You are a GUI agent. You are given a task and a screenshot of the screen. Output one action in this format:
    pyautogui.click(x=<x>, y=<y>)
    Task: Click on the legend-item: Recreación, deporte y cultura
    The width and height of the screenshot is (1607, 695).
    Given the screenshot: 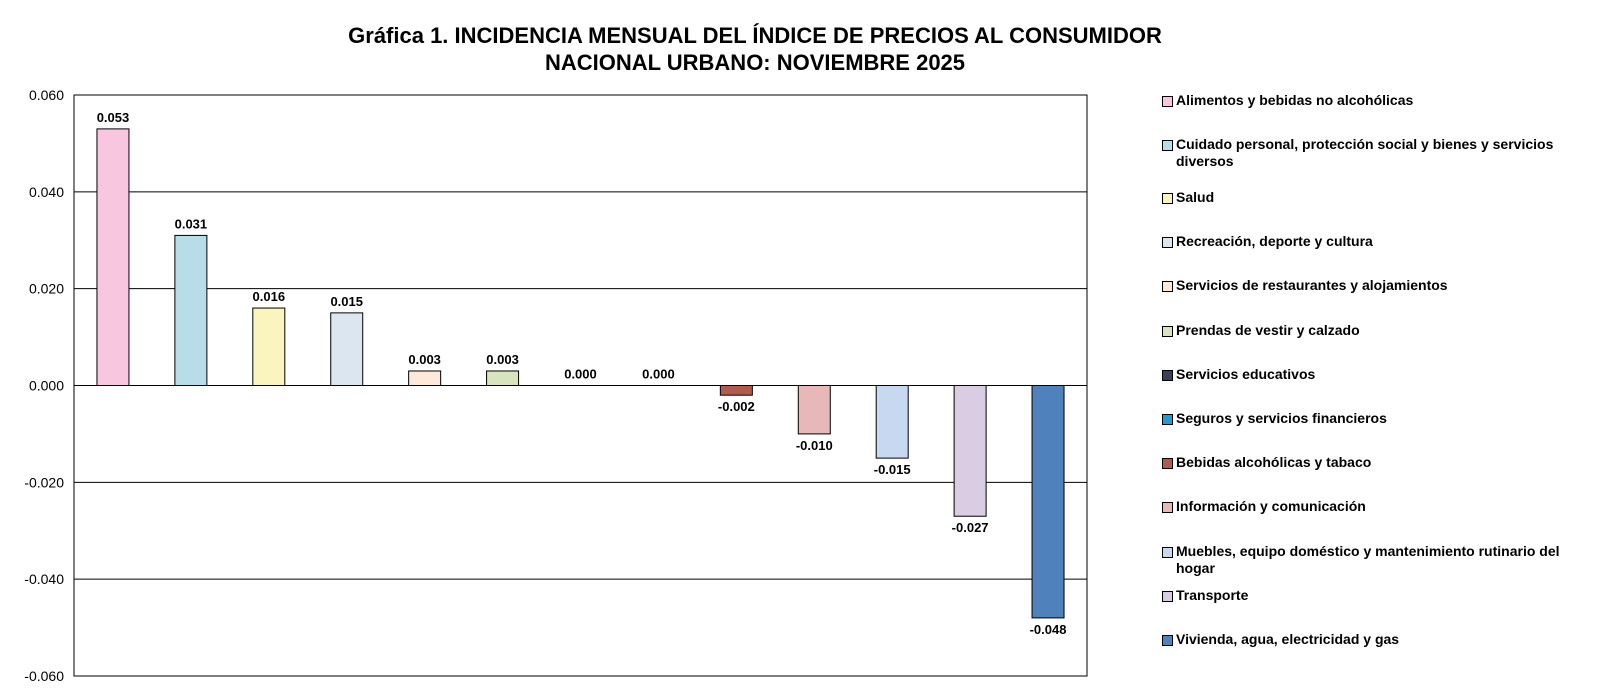 What is the action you would take?
    pyautogui.click(x=1372, y=241)
    